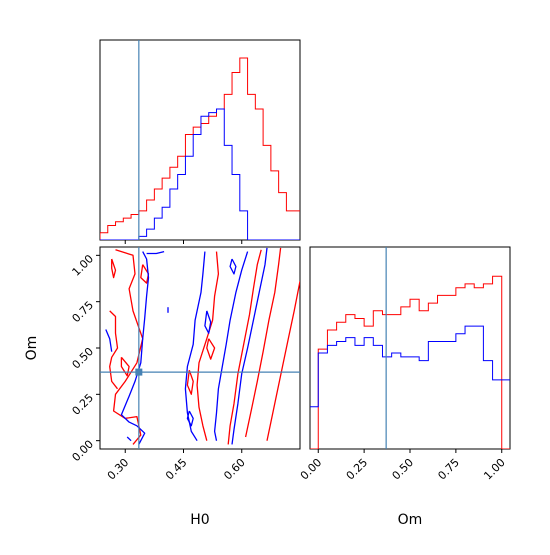 This screenshot has height=555, width=550. Describe the element at coordinates (311, 469) in the screenshot. I see `om-x-tick-label: 0.00` at that location.